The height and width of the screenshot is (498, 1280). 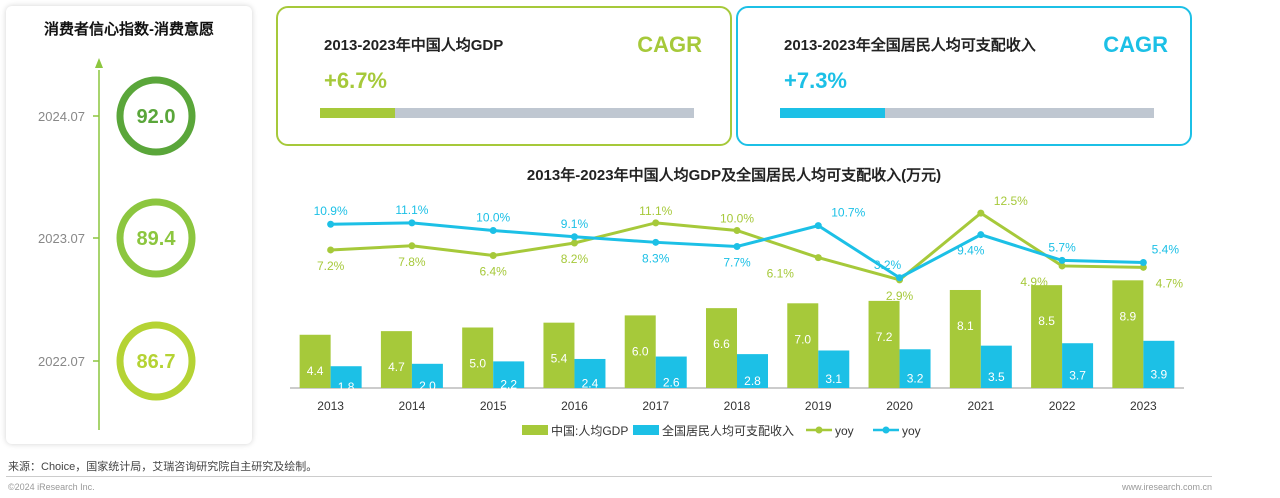 I want to click on bar-value-label: 3.9, so click(x=1159, y=374).